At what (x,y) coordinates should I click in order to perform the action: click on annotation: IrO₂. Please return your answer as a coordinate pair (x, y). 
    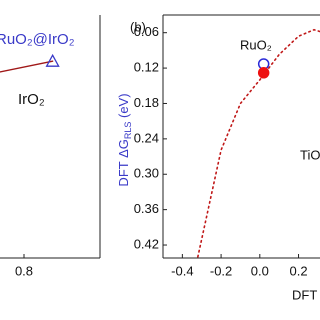
    Looking at the image, I should click on (31, 99).